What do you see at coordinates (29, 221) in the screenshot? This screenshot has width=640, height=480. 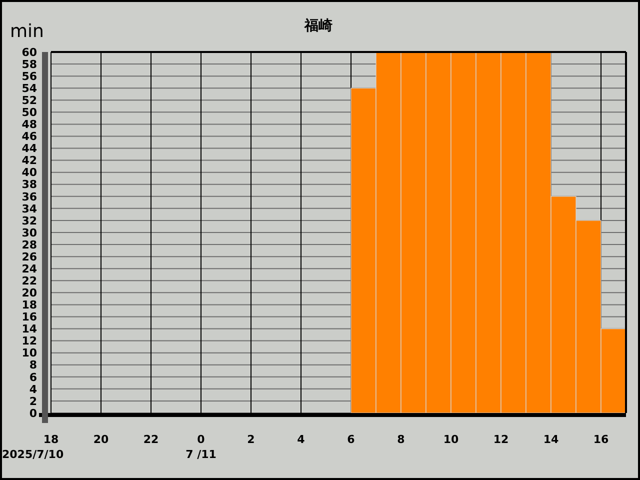 I see `y-tick-label: 32` at bounding box center [29, 221].